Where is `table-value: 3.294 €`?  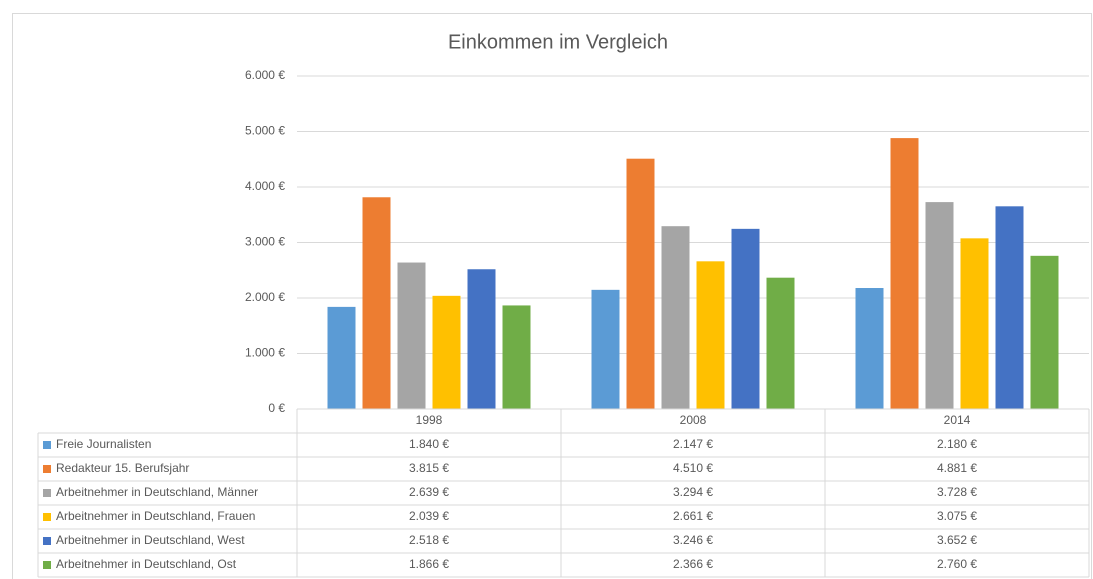
table-value: 3.294 € is located at coordinates (693, 492).